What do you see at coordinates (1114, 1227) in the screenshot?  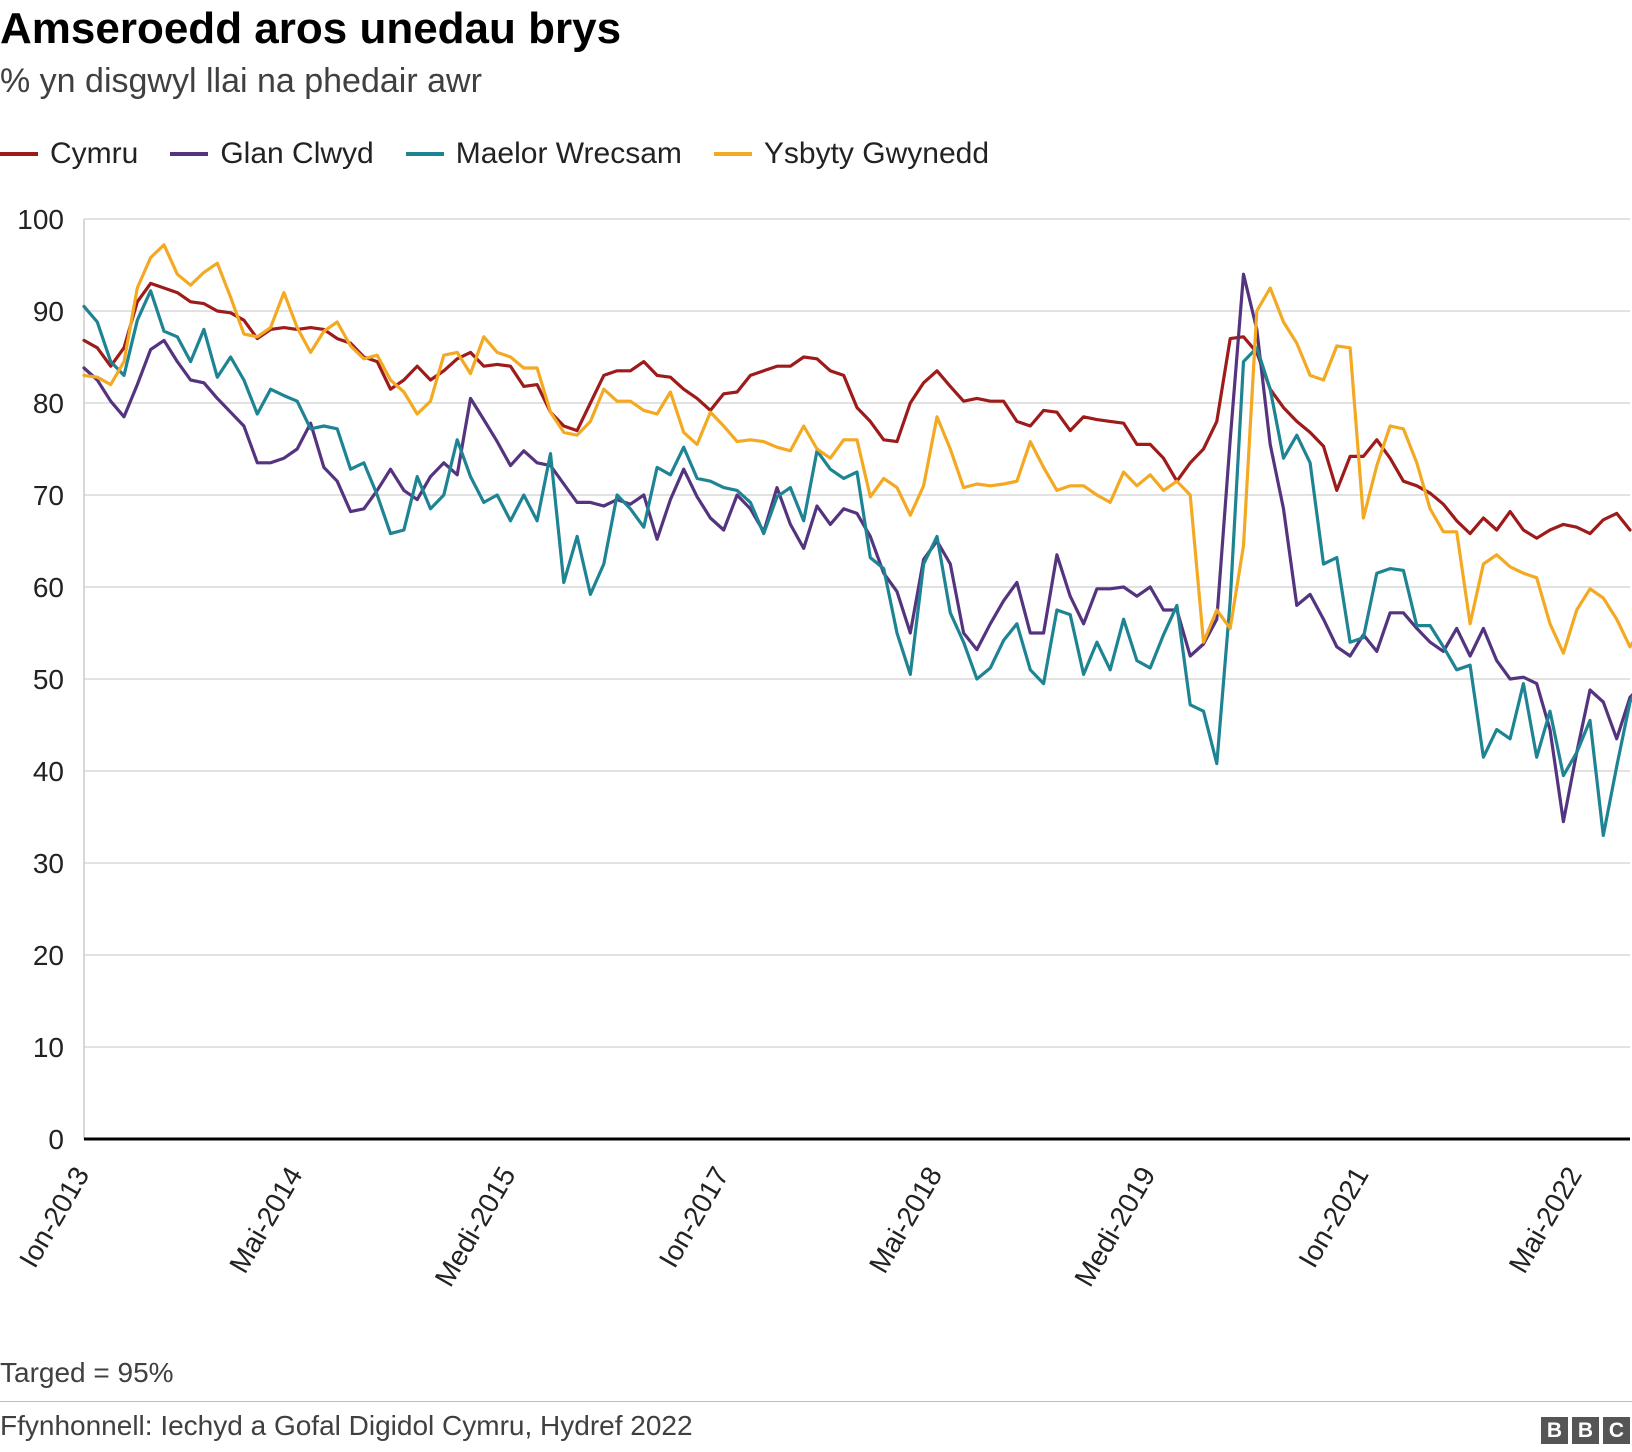 I see `x-tick-label: Medi-2019` at bounding box center [1114, 1227].